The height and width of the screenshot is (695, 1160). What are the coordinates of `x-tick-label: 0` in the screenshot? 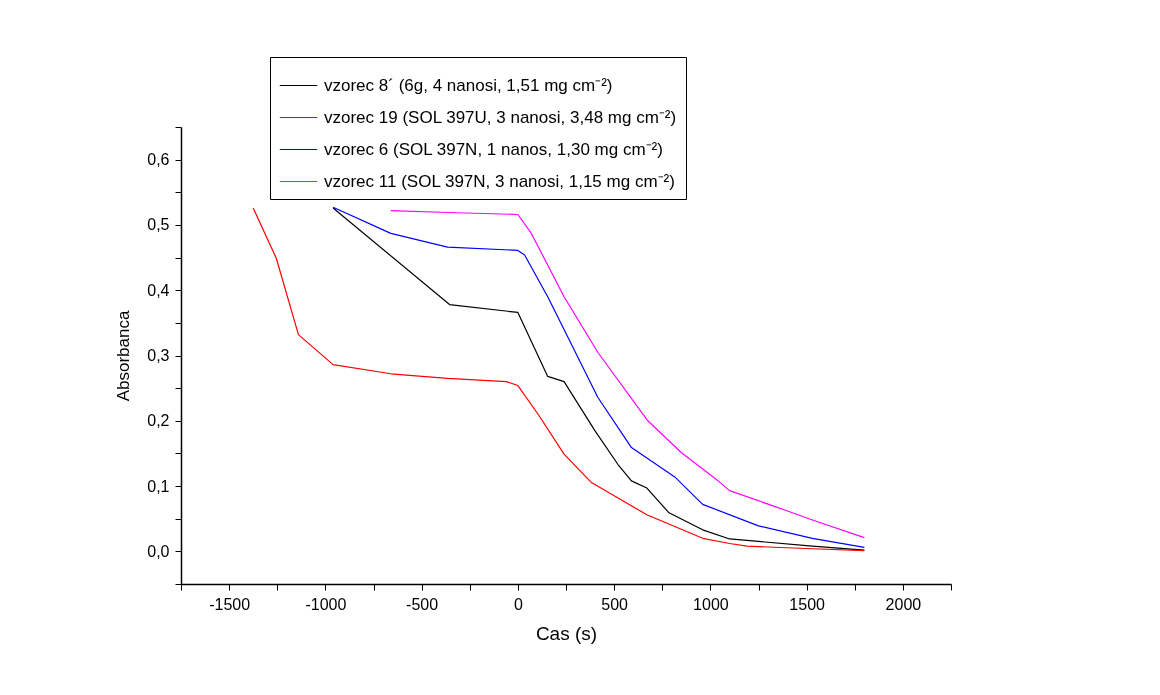 It's located at (518, 604).